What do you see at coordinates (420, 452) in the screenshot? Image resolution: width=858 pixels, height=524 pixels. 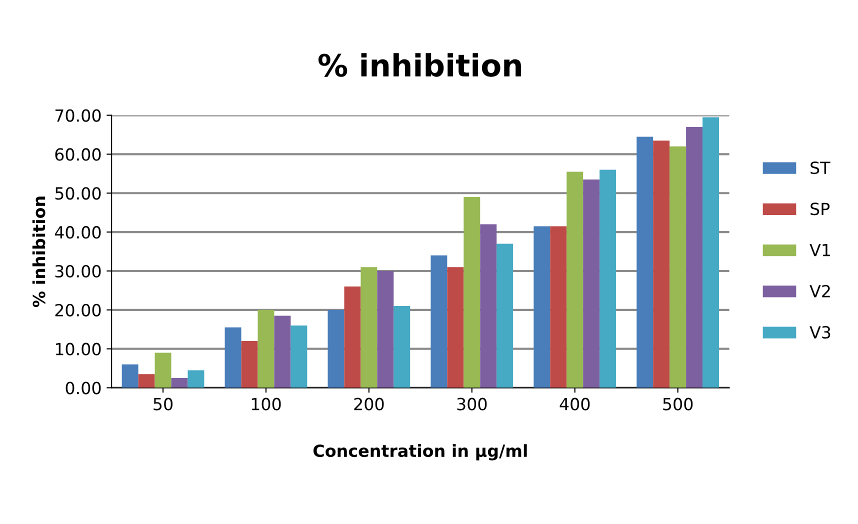 I see `x-axis-title: Concentration in µg/ml` at bounding box center [420, 452].